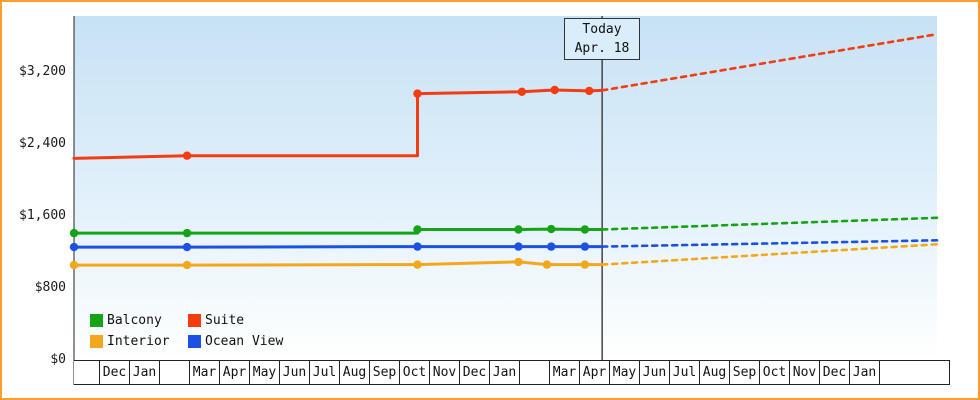 The height and width of the screenshot is (400, 980). Describe the element at coordinates (42, 215) in the screenshot. I see `y-tick-label: $1,600` at that location.